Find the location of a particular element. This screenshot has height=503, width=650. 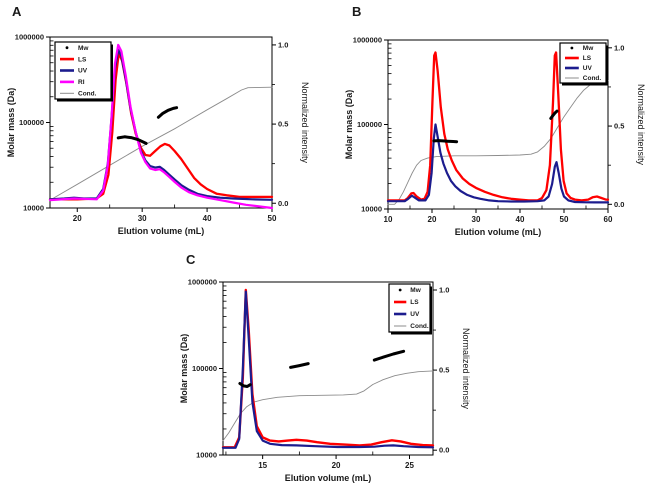

series-A-Mw-seg1 is located at coordinates (132, 140).